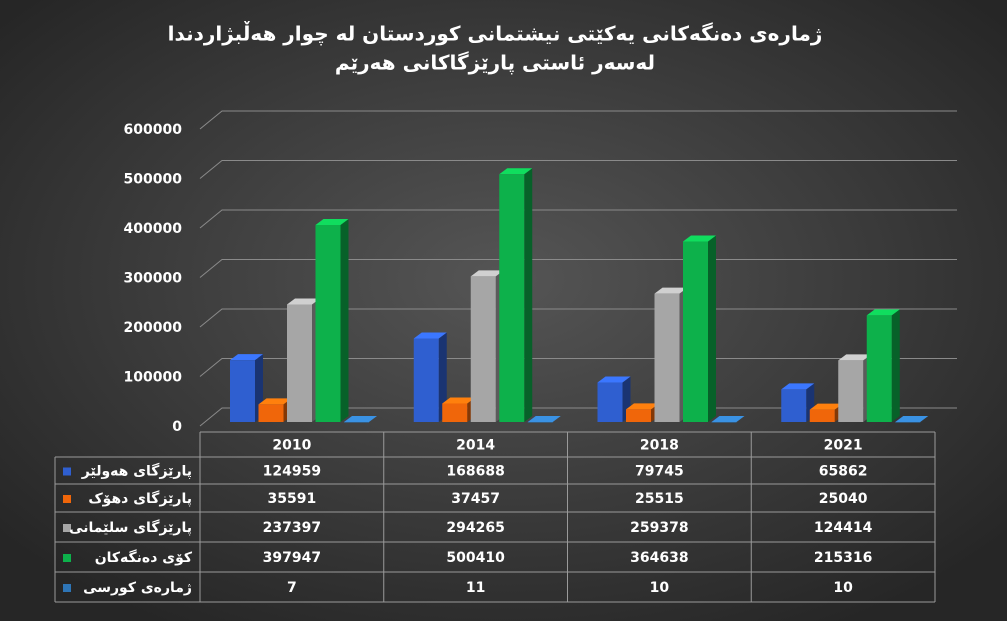  Describe the element at coordinates (292, 472) in the screenshot. I see `table-value: 124959` at that location.